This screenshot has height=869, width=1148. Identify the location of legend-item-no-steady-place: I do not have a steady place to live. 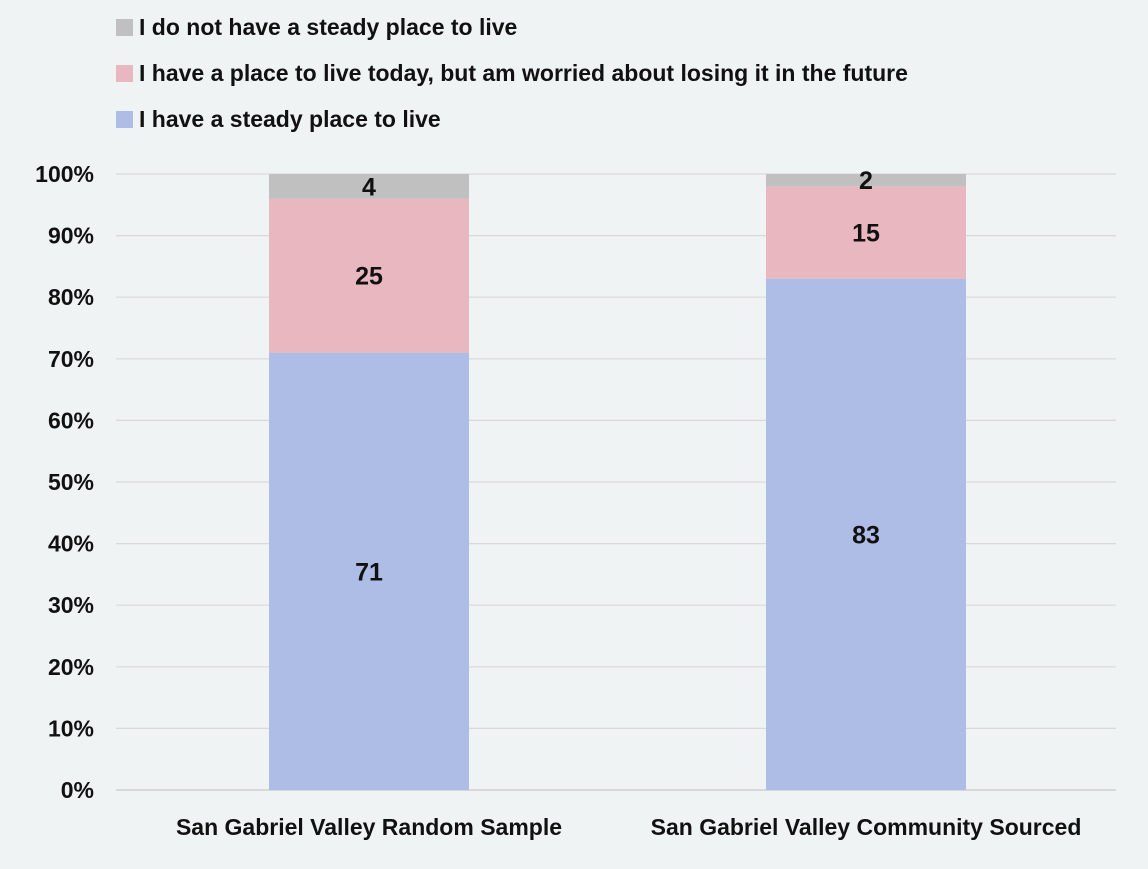
(512, 27).